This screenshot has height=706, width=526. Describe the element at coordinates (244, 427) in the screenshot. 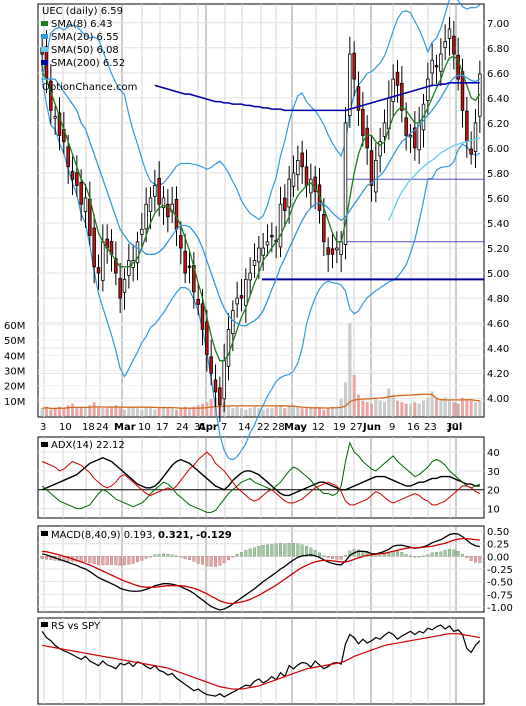

I see `x-tick-label: 14` at that location.